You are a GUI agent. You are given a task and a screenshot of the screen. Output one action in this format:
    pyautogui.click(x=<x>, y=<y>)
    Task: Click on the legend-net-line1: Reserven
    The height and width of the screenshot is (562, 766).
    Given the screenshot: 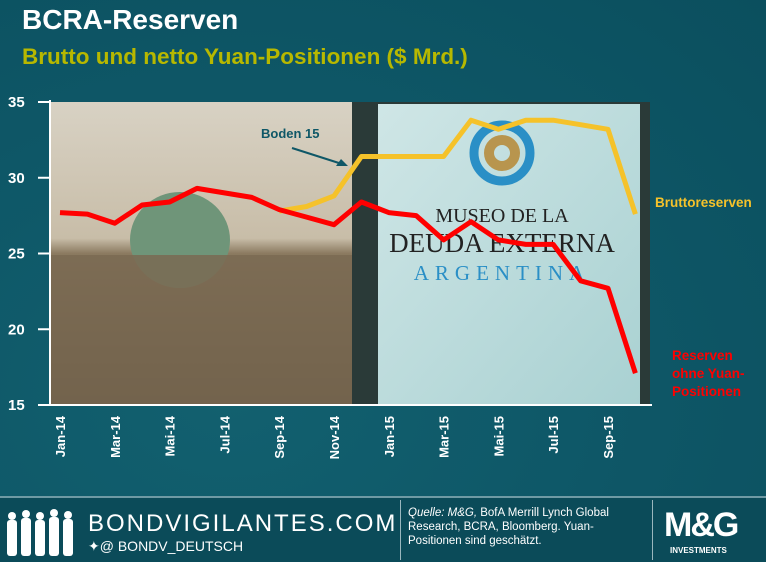 What is the action you would take?
    pyautogui.click(x=702, y=355)
    